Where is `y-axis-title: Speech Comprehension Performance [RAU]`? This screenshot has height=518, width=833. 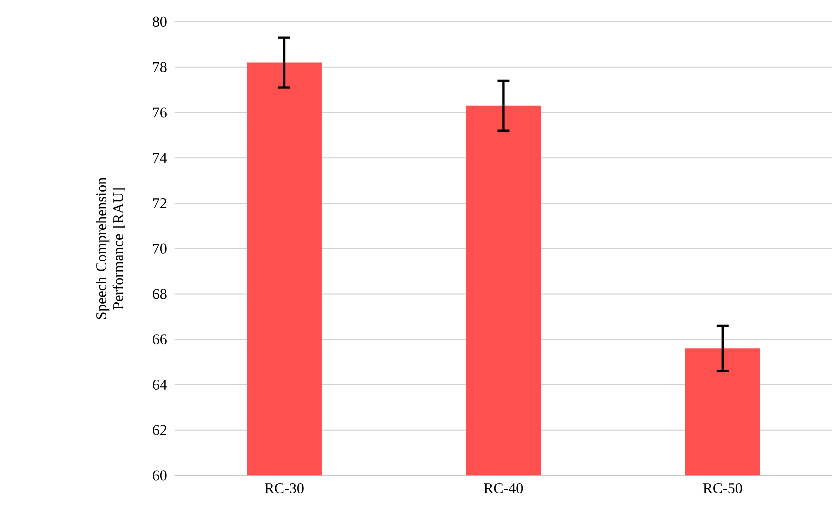
y-axis-title: Speech Comprehension Performance [RAU] is located at coordinates (111, 249).